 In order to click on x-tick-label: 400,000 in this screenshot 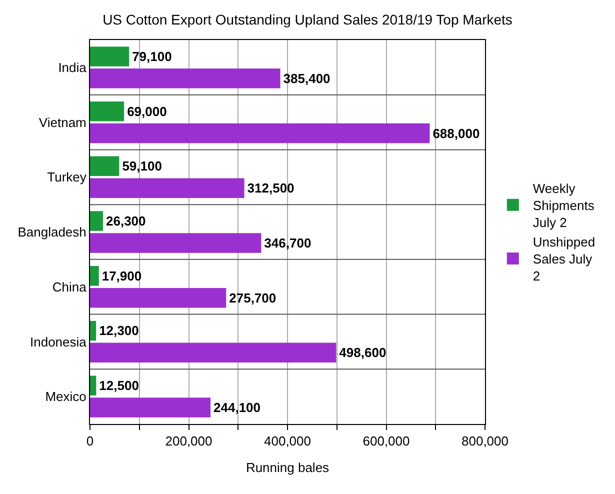, I will do `click(287, 441)`.